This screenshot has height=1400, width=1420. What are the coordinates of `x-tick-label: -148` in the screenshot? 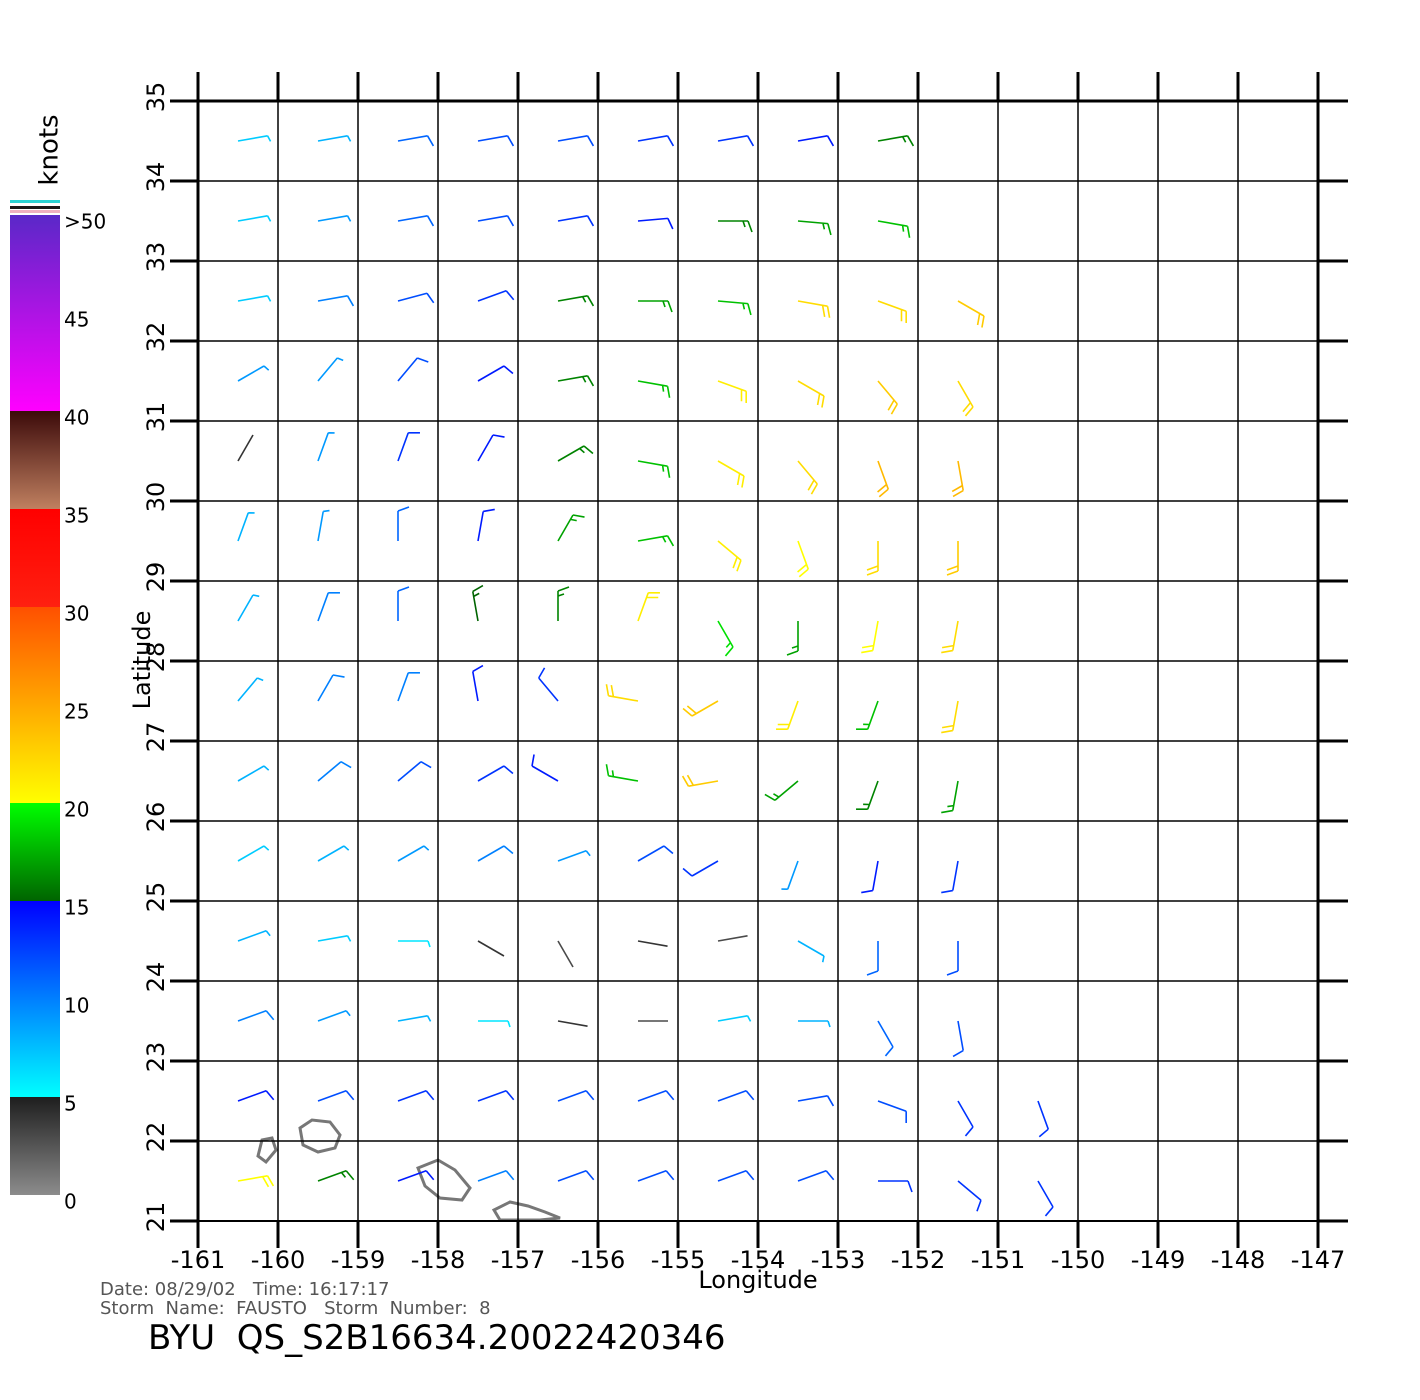 It's located at (1238, 1260).